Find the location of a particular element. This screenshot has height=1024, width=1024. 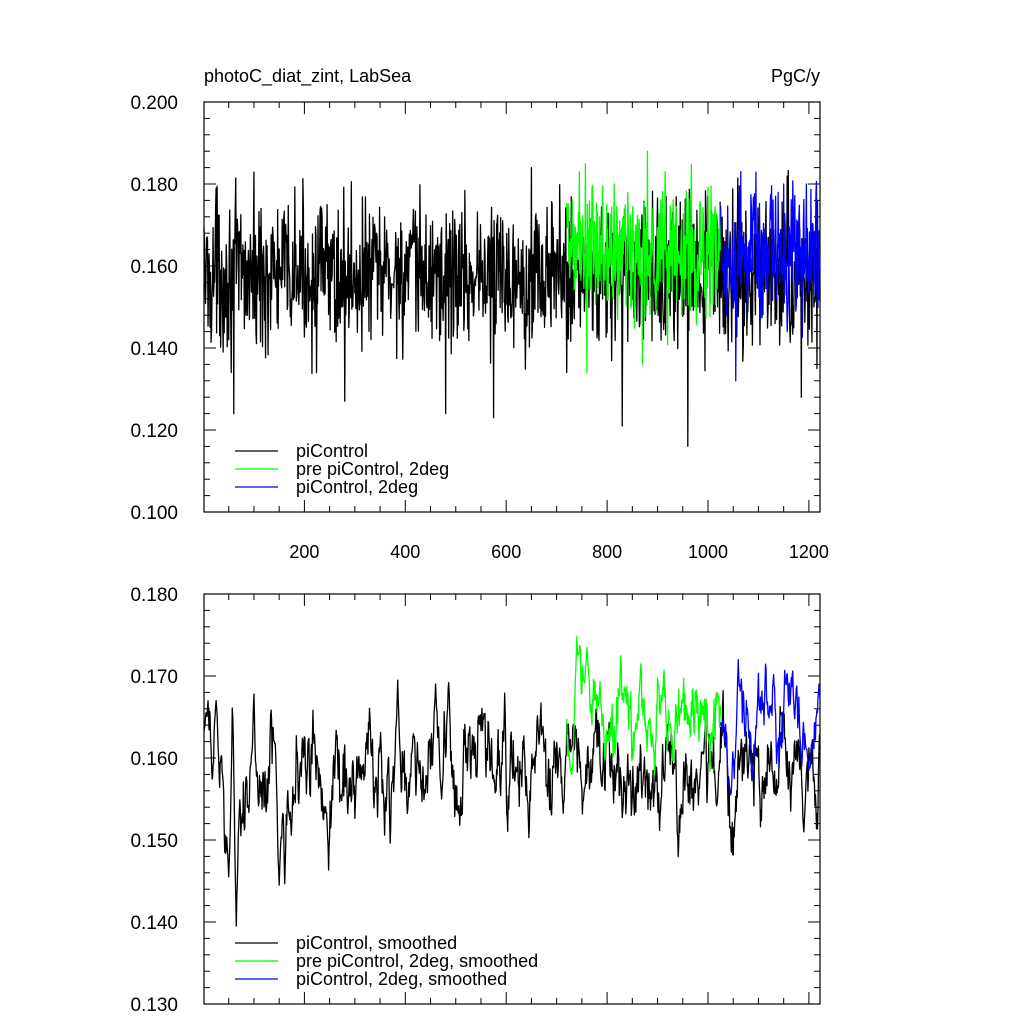

bottom-y-tick-label: 0.140 is located at coordinates (154, 923).